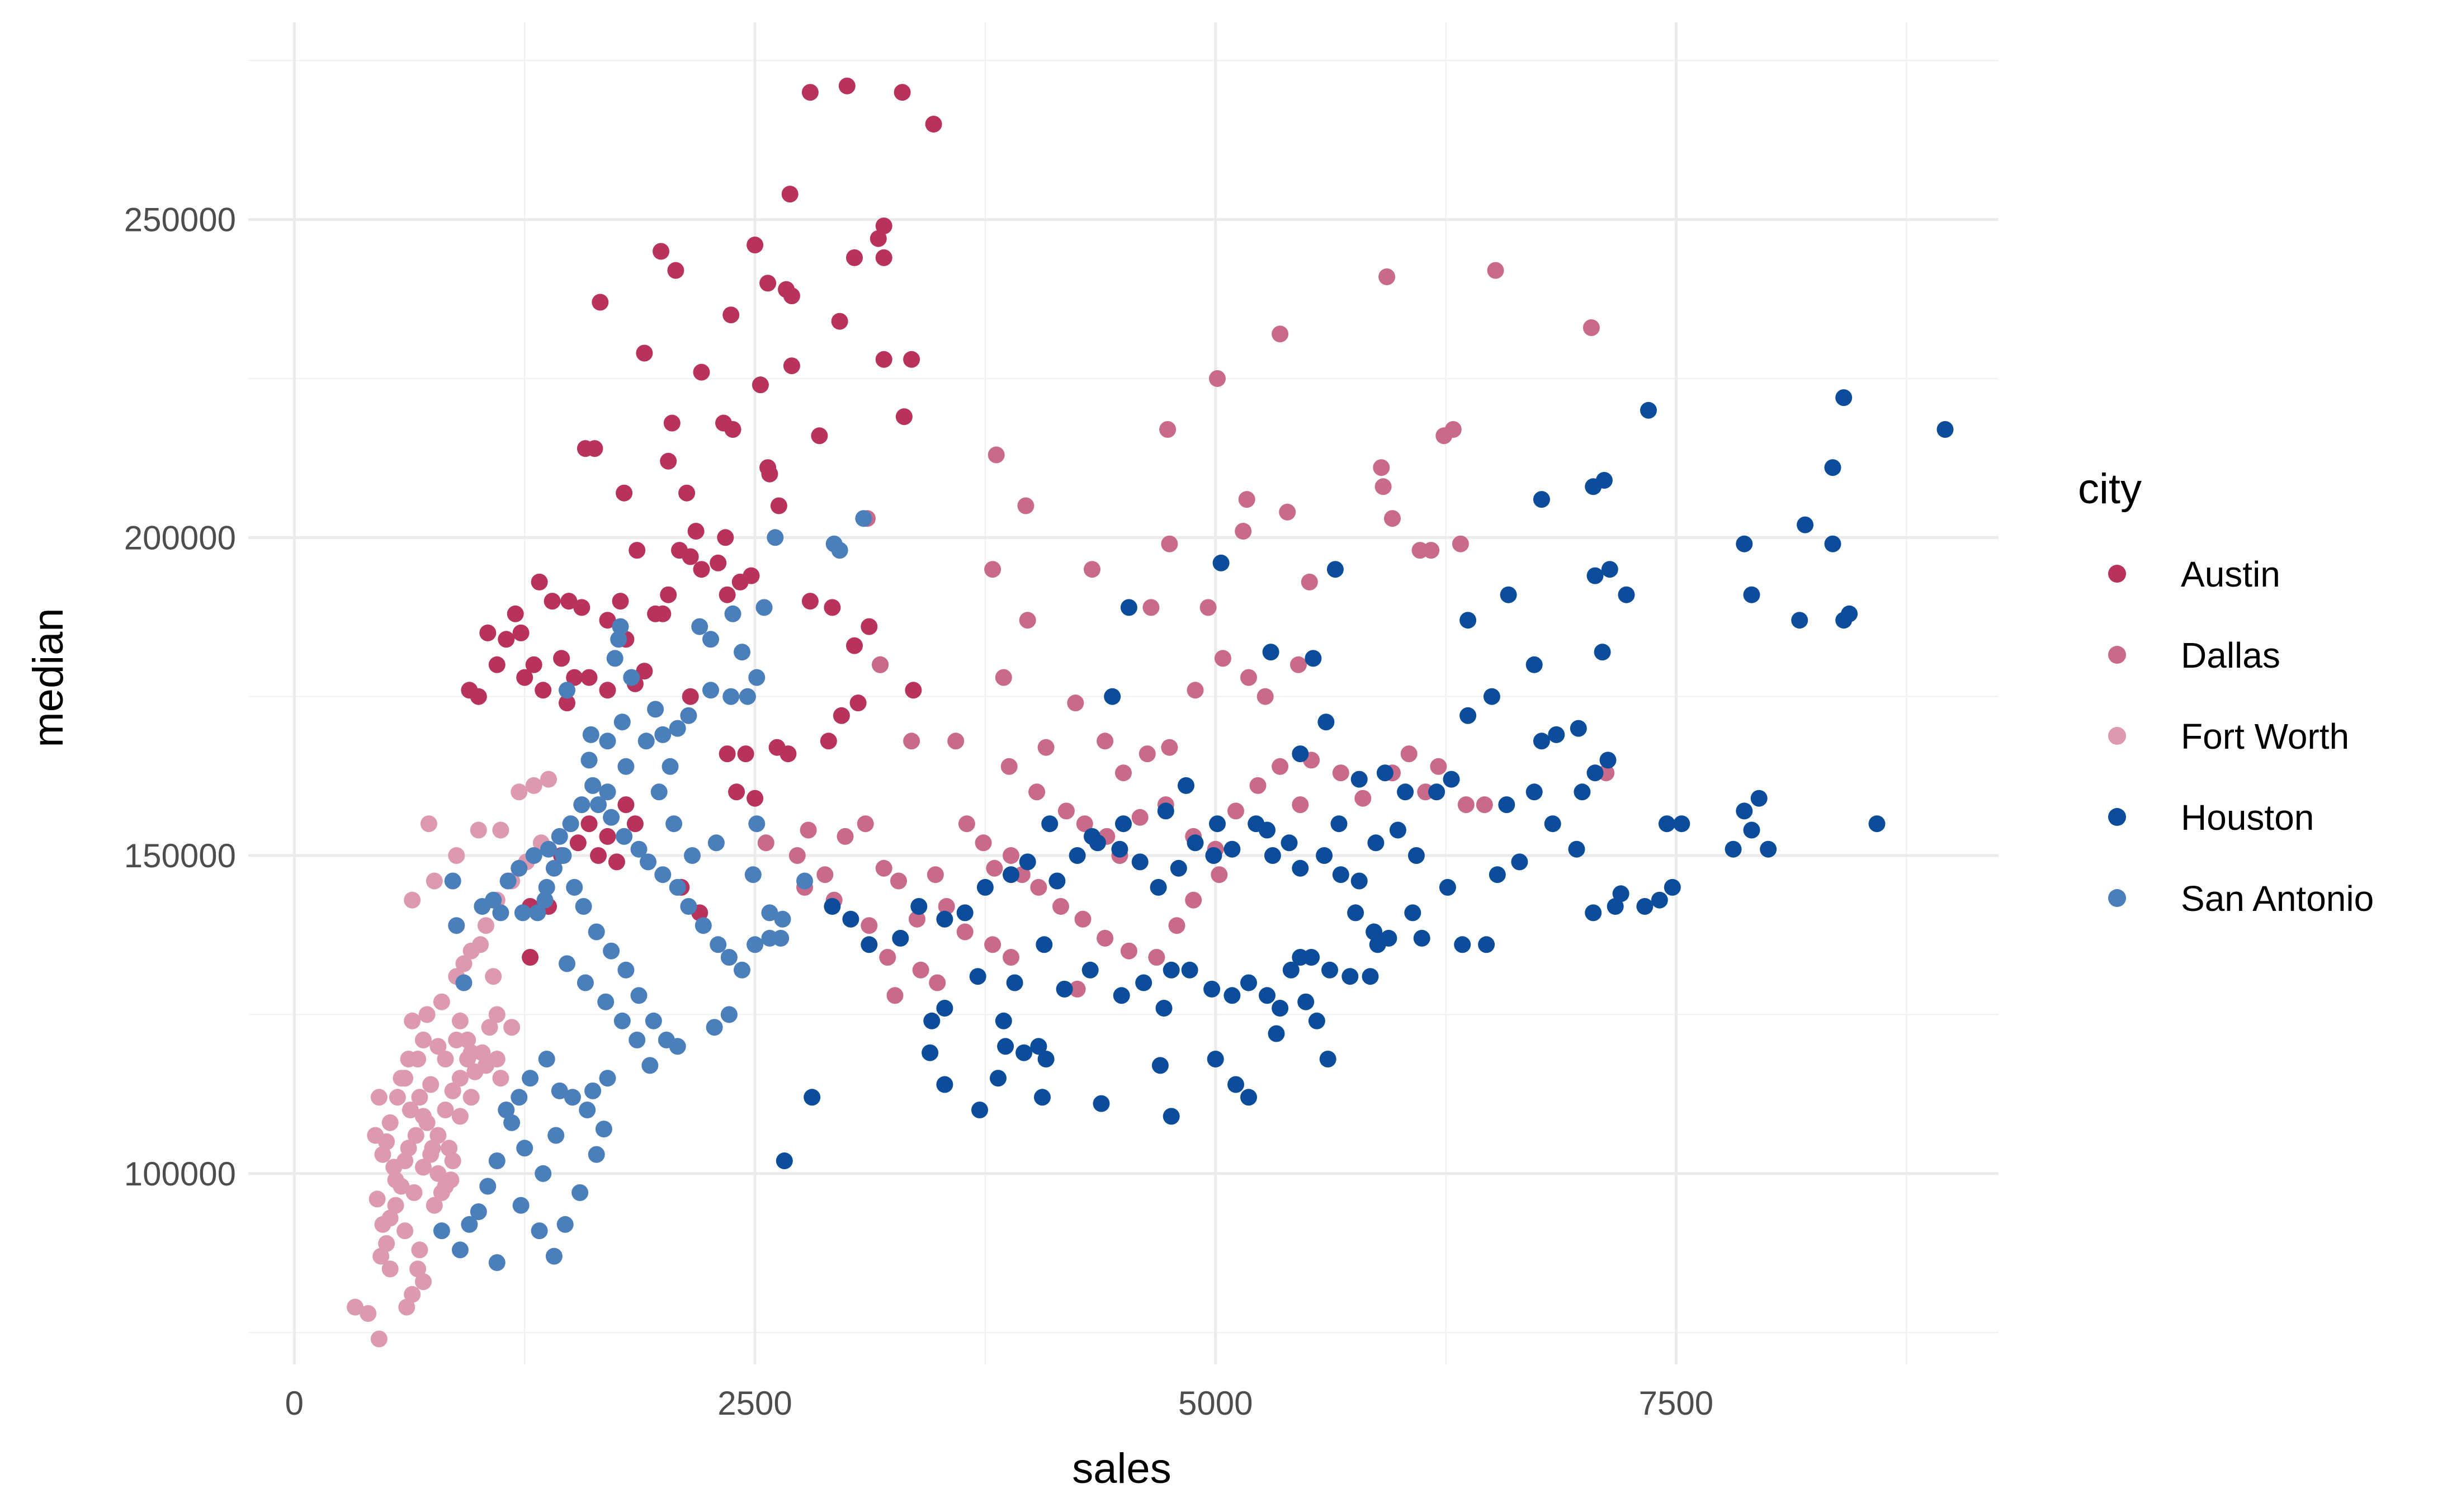 This screenshot has height=1512, width=2447. I want to click on legend-item: Fort Worth, so click(2229, 736).